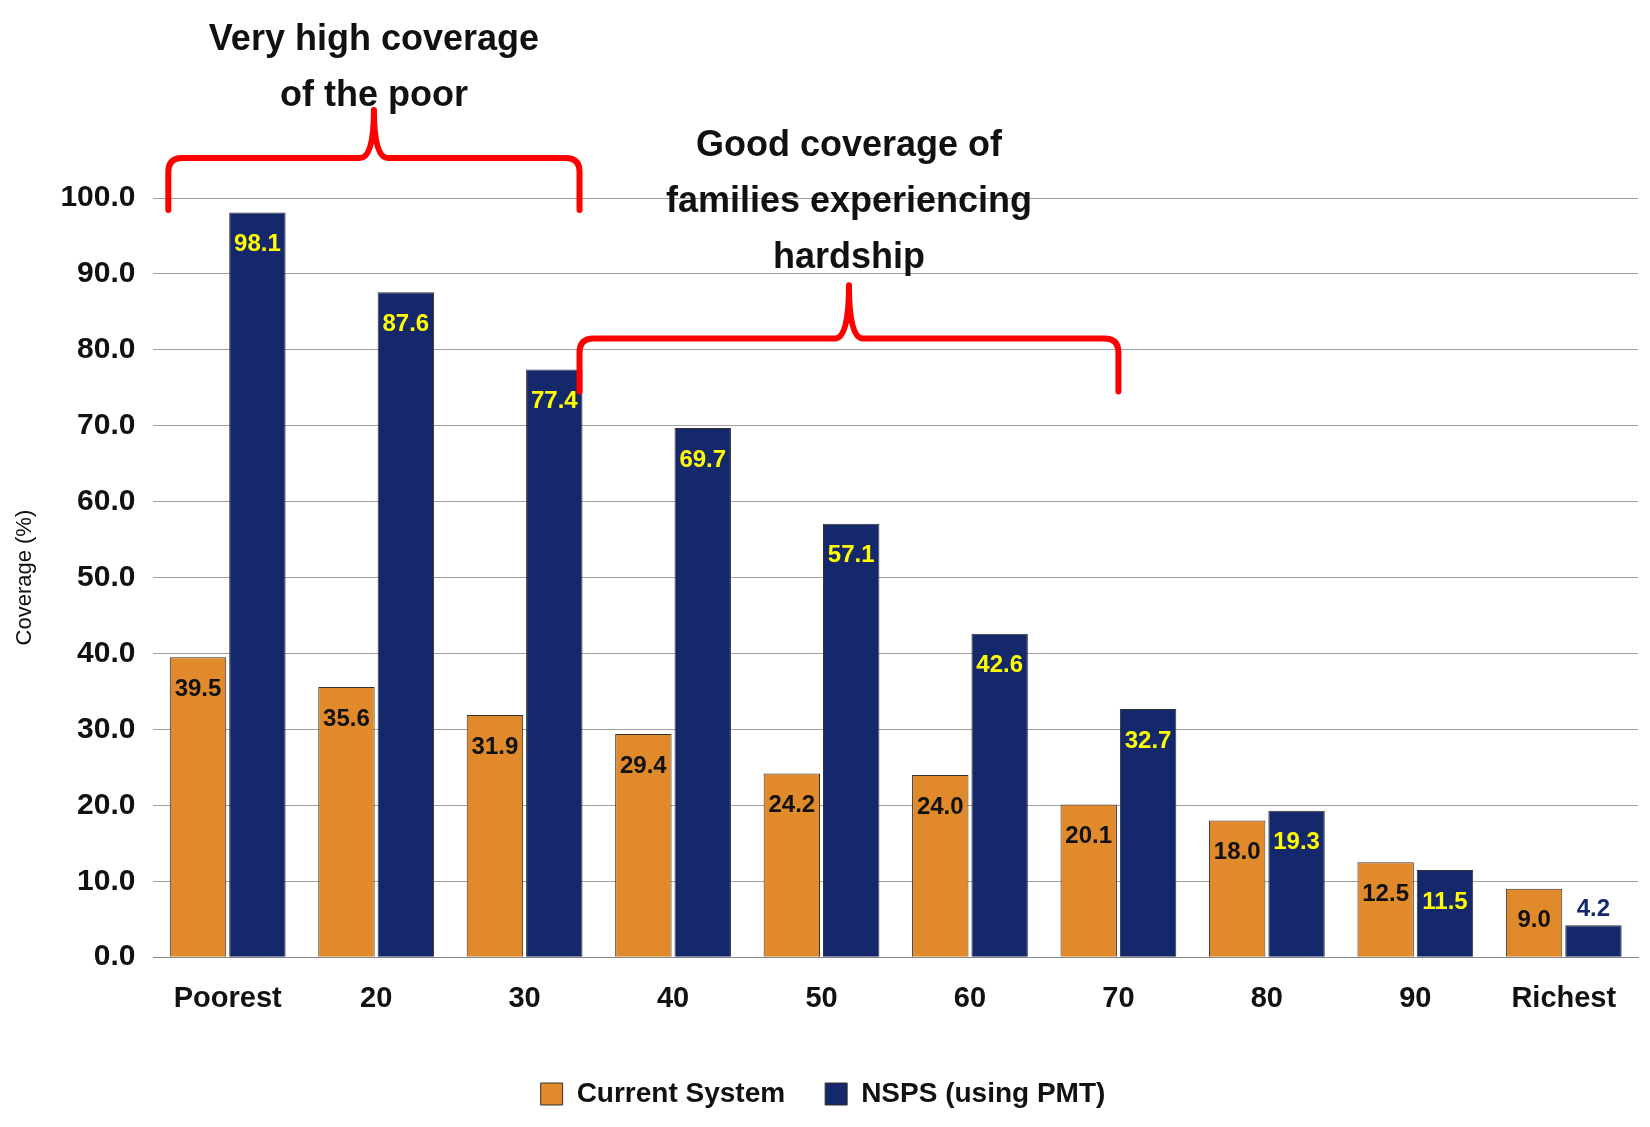  Describe the element at coordinates (1296, 841) in the screenshot. I see `data-label: 19.3` at that location.